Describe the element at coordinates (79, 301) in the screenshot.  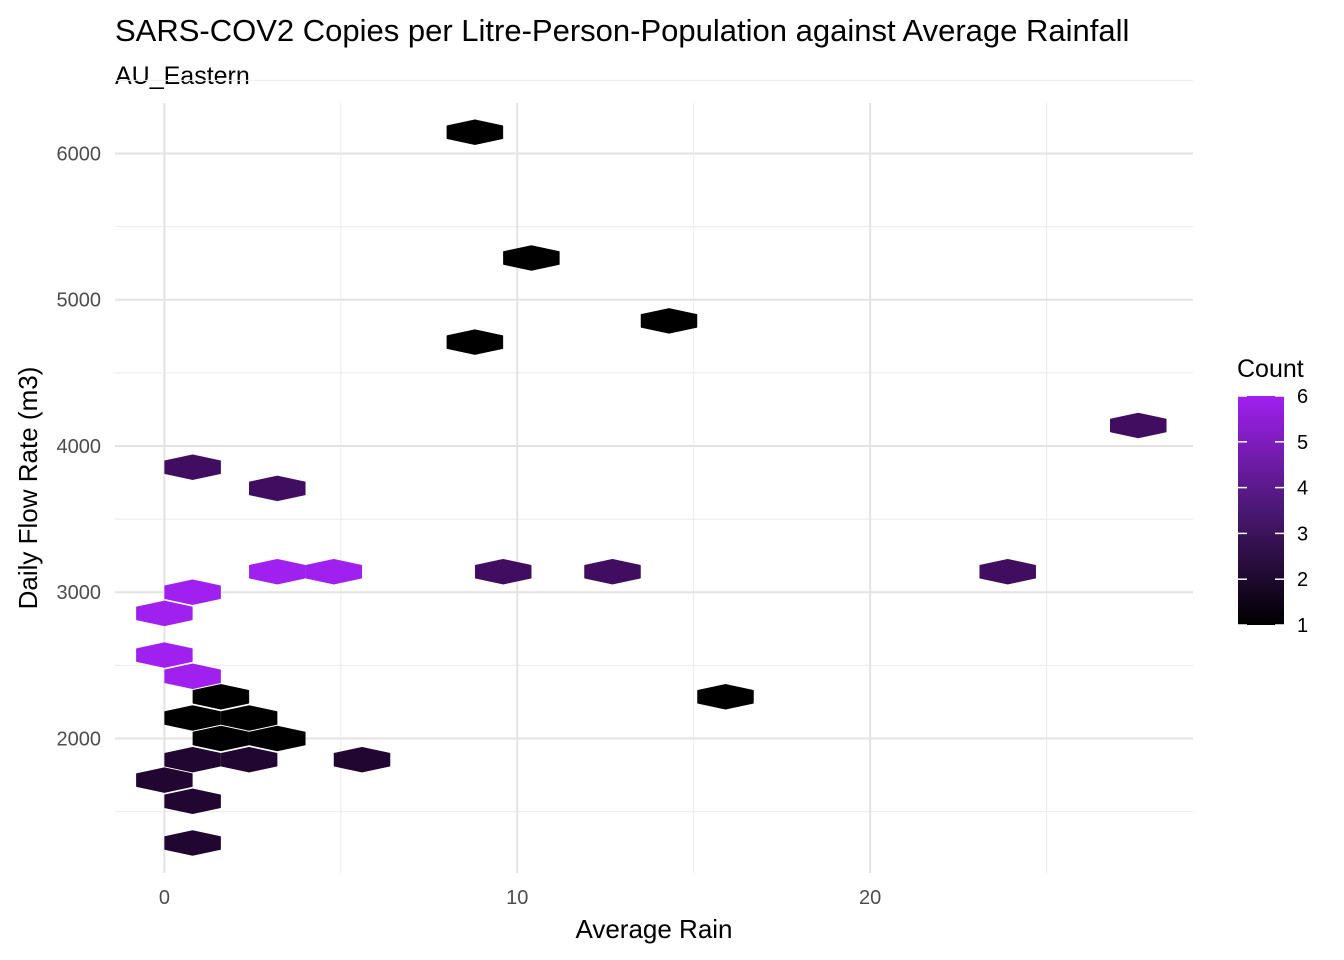
I see `y-tick-label: 5000` at that location.